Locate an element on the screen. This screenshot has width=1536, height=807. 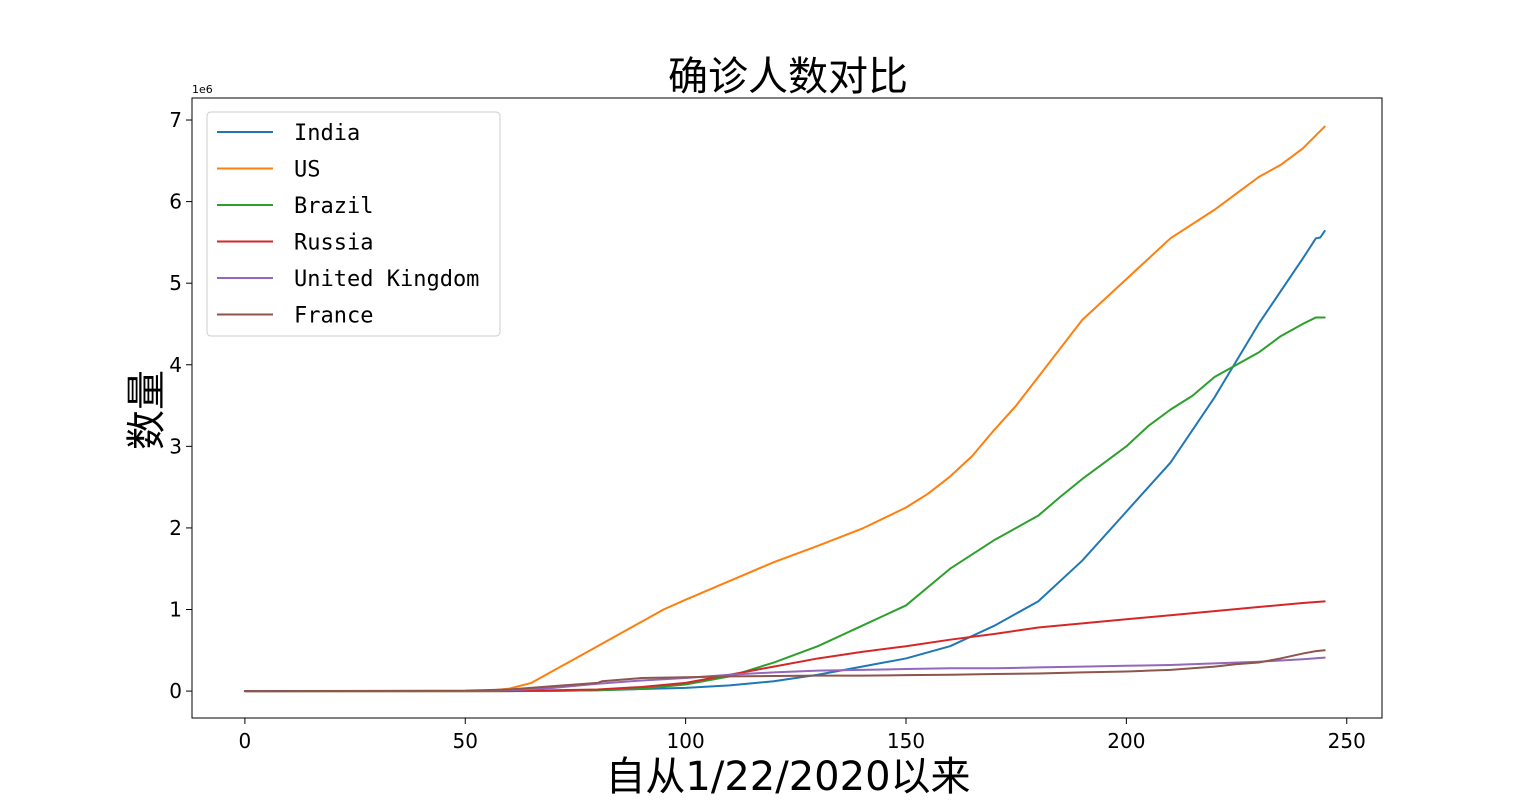
y-tick-label-2: 2 is located at coordinates (175, 528).